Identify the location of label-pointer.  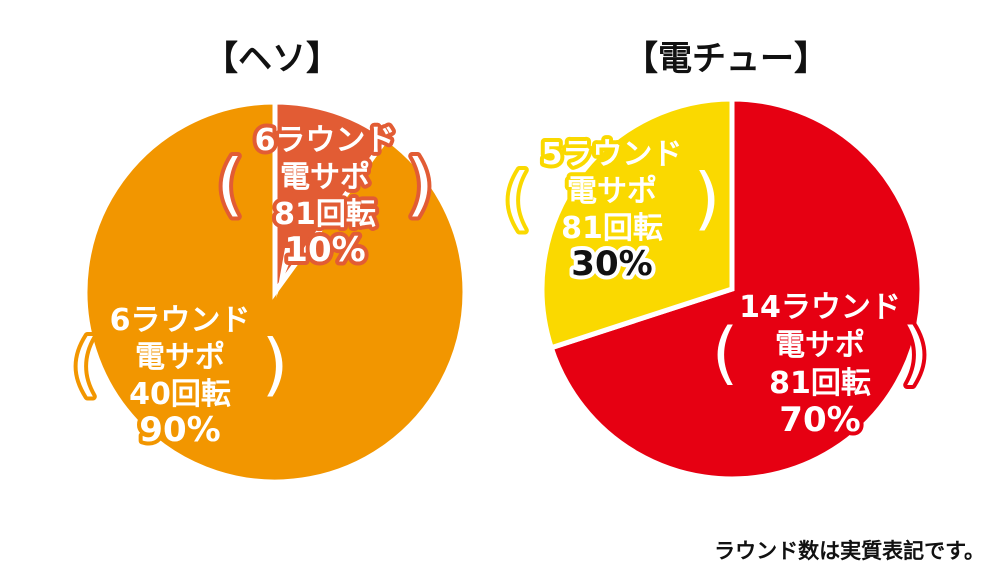
(285, 273).